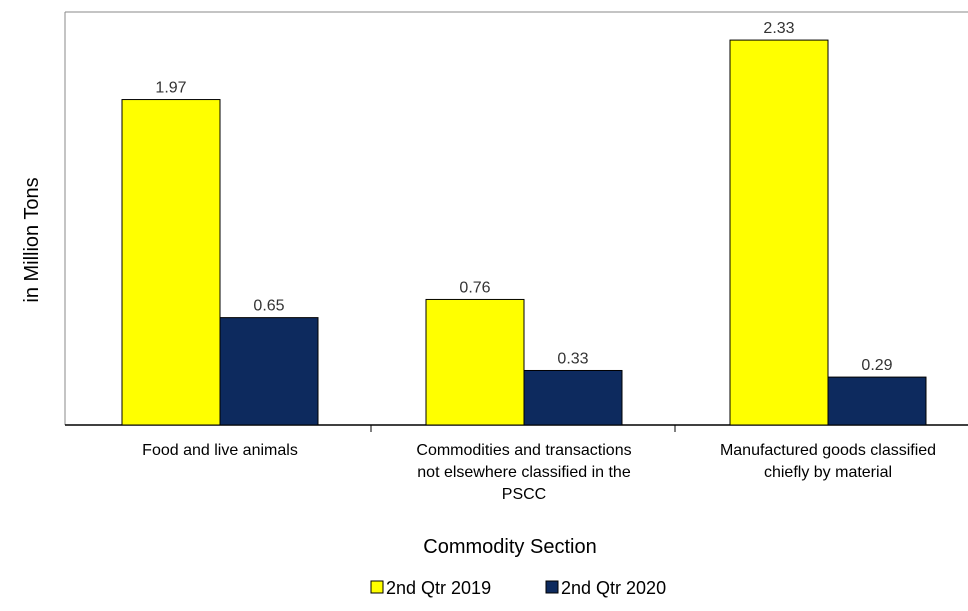  I want to click on x-tick-label-line: Food and live animals, so click(220, 450).